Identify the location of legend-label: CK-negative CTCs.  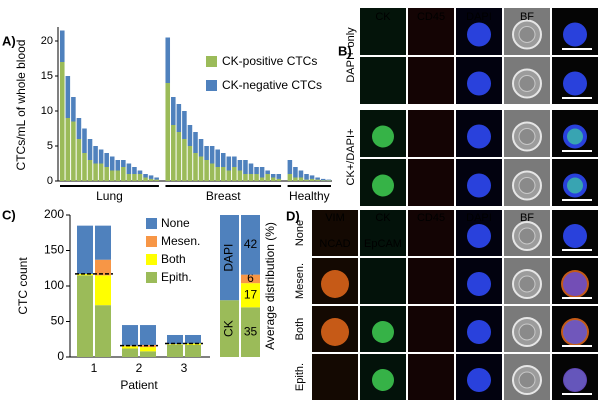
(272, 85).